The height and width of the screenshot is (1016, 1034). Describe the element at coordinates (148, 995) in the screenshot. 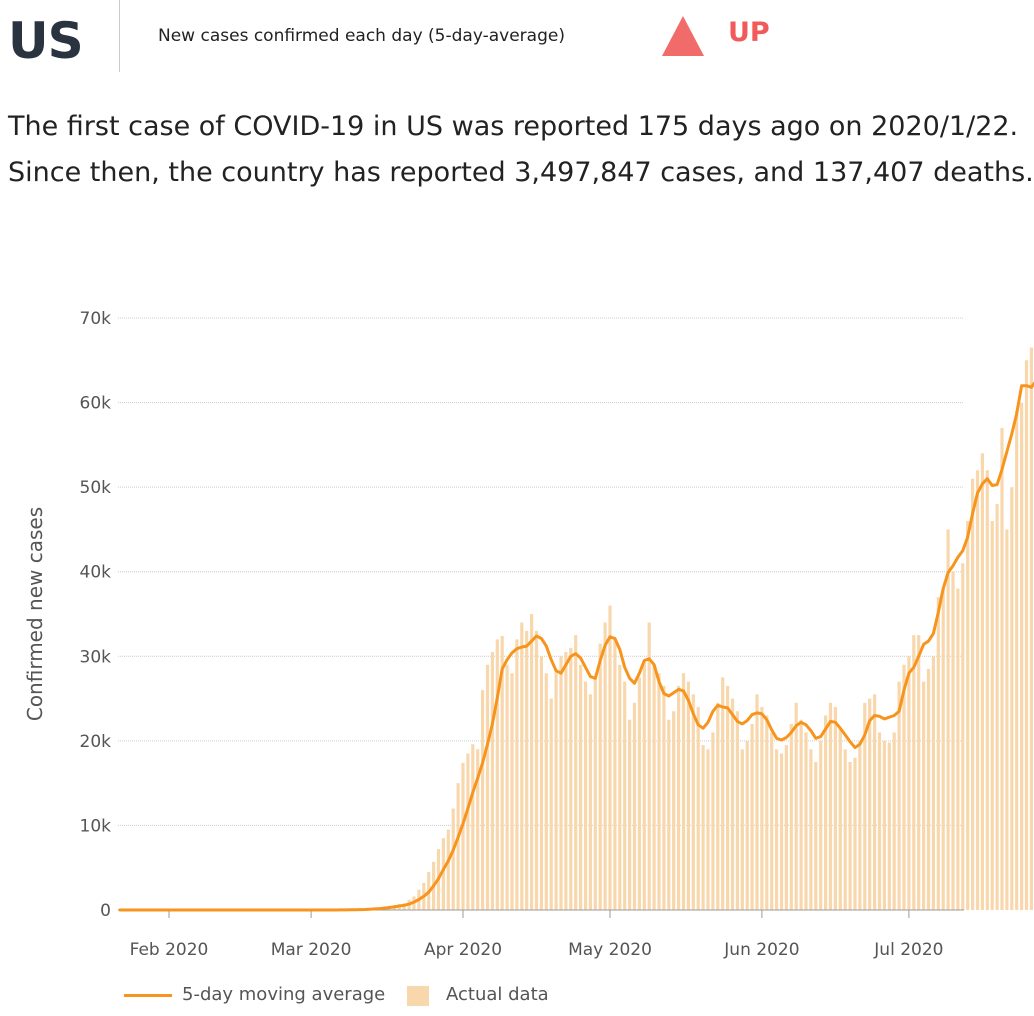

I see `legend-line-swatch` at that location.